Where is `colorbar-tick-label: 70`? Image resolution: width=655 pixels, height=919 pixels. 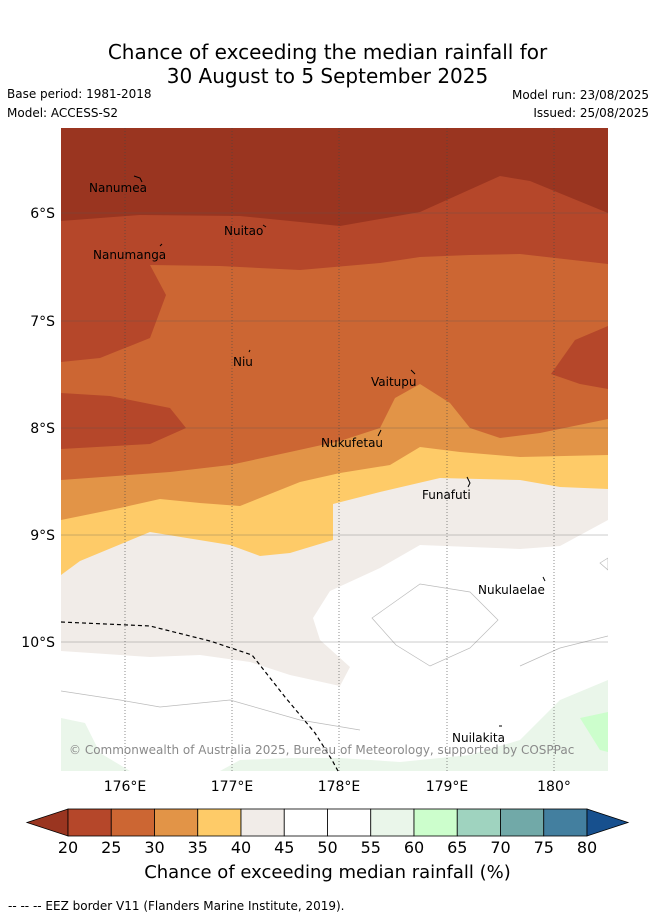 colorbar-tick-label: 70 is located at coordinates (500, 847).